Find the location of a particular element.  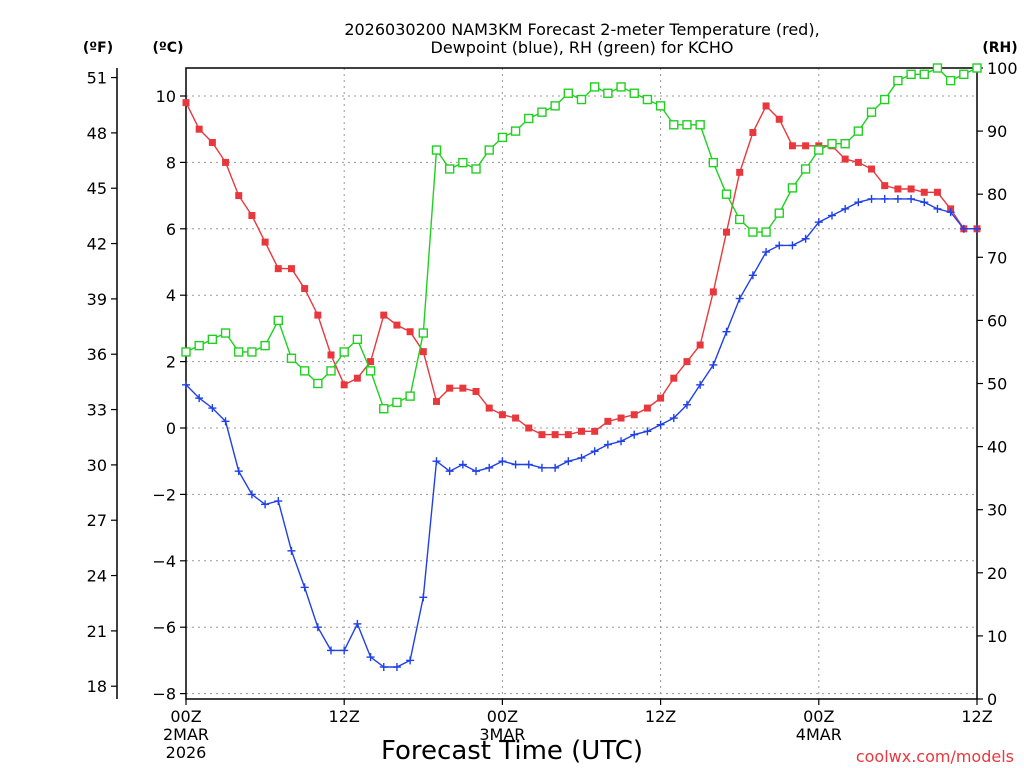

rh-tick-label: 60 is located at coordinates (997, 320).